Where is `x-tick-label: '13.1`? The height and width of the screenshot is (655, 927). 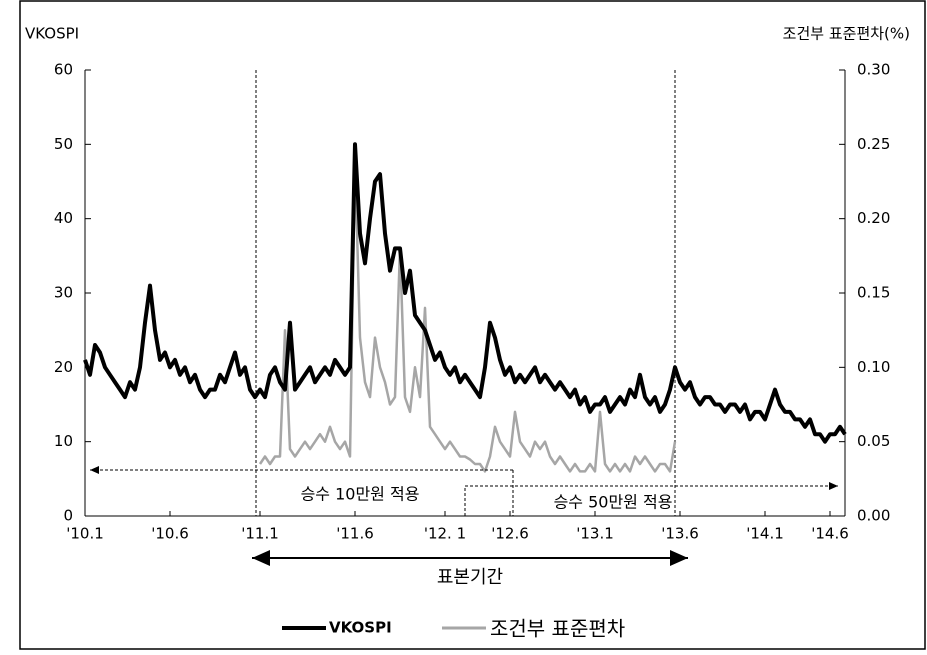
x-tick-label: '13.1 is located at coordinates (595, 534).